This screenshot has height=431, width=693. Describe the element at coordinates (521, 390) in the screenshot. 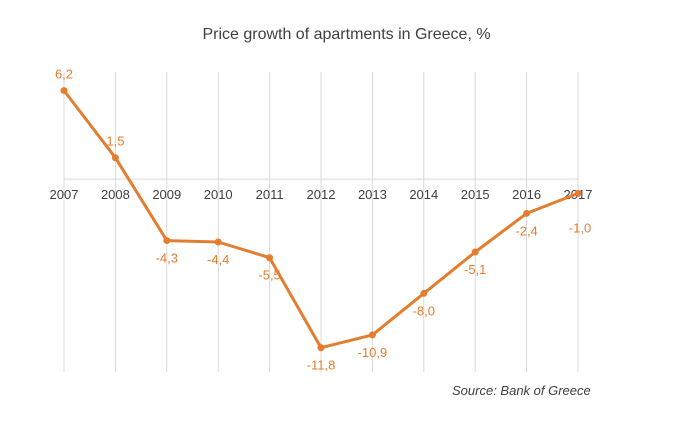

I see `source-note: Source: Bank of Greece` at that location.